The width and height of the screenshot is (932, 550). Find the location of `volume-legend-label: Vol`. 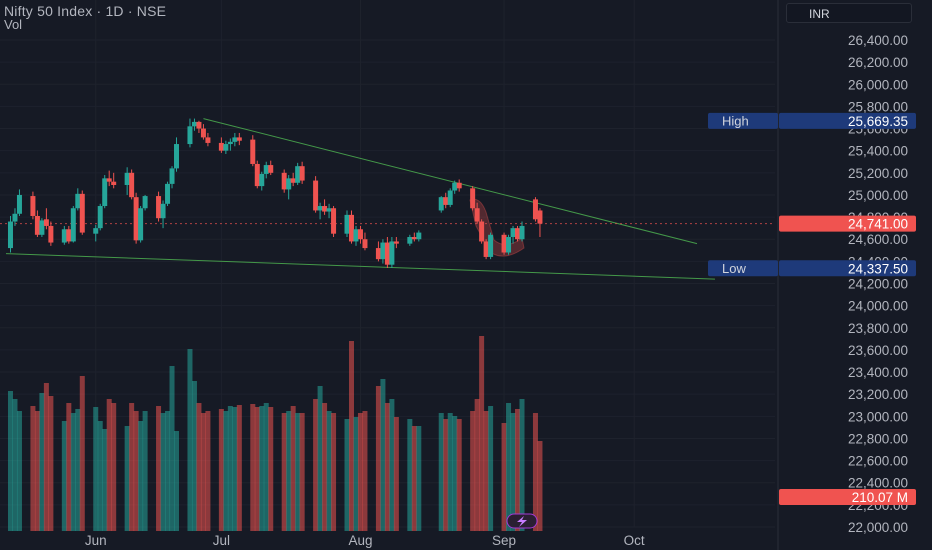

volume-legend-label: Vol is located at coordinates (13, 24).